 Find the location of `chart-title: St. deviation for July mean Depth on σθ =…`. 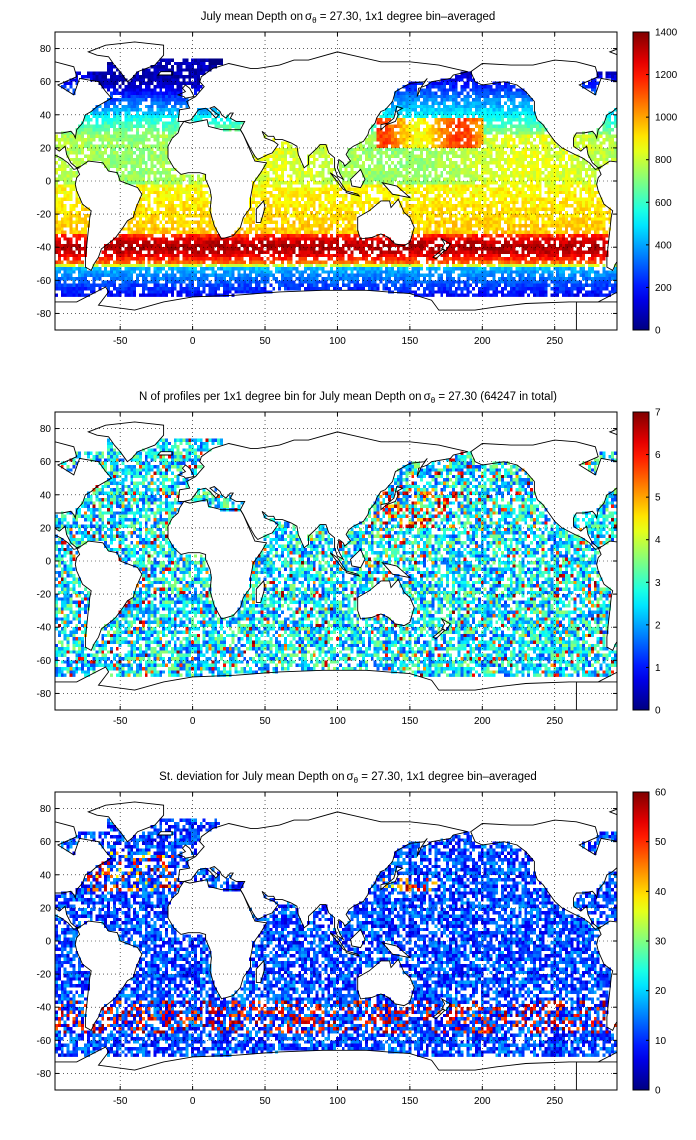

chart-title: St. deviation for July mean Depth on σθ =… is located at coordinates (348, 778).